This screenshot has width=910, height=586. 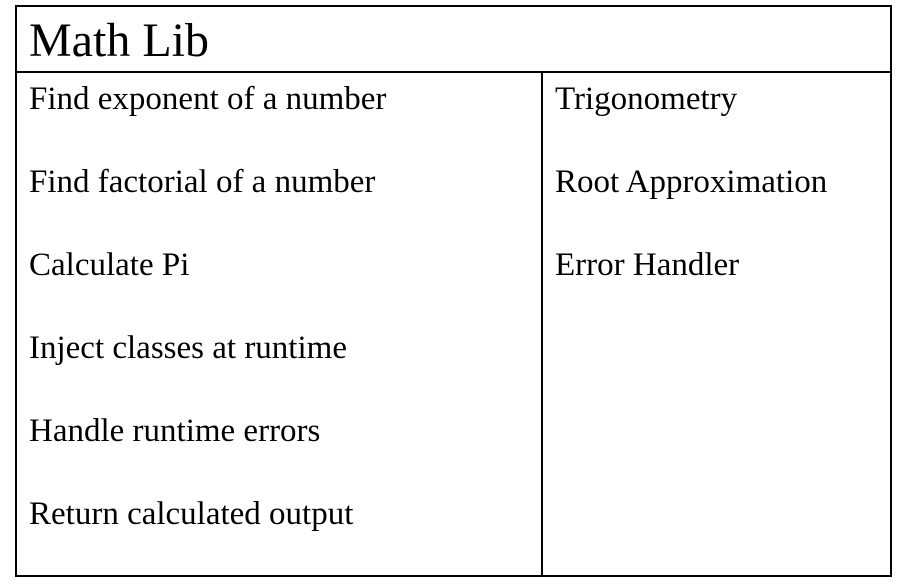 I want to click on collaborator-item: Trigonometry, so click(x=646, y=99).